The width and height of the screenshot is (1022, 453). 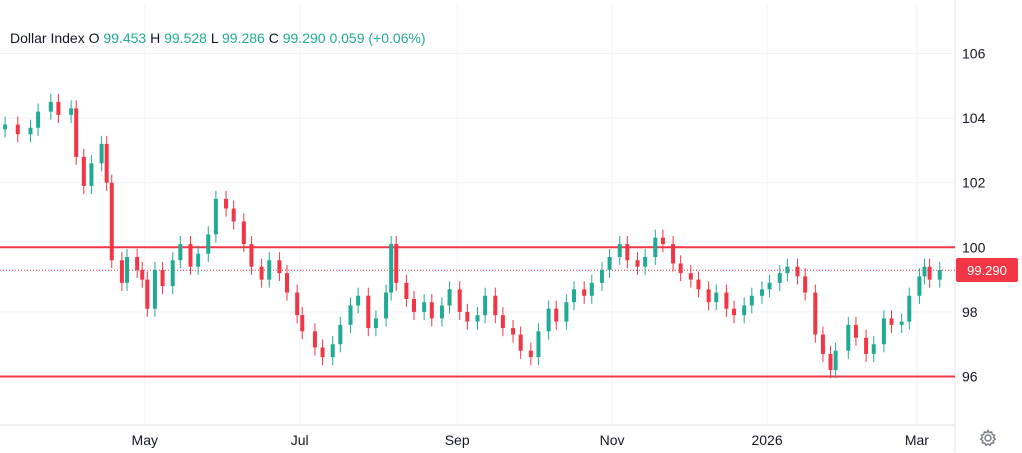 What do you see at coordinates (987, 270) in the screenshot?
I see `last-price-badge: 99.290` at bounding box center [987, 270].